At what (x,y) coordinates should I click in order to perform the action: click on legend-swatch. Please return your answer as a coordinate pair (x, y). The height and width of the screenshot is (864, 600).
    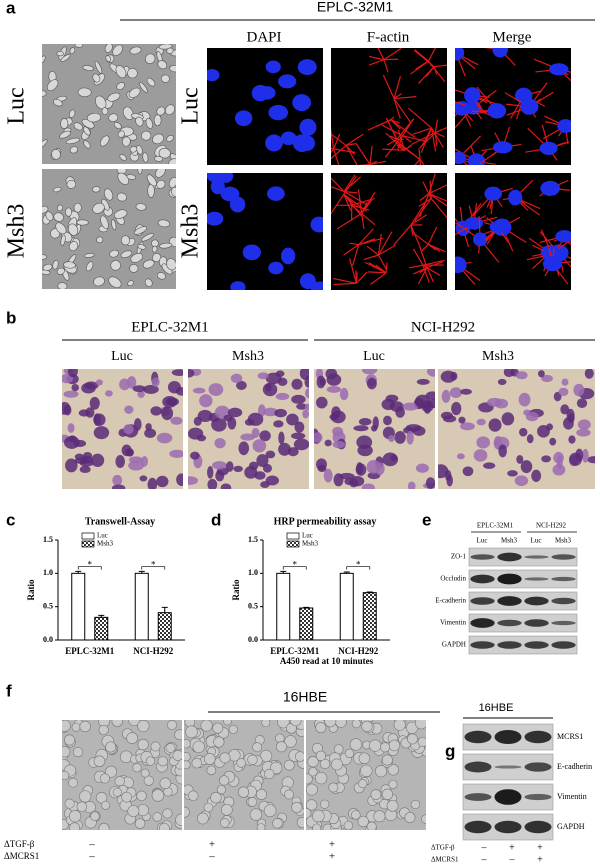
    Looking at the image, I should click on (88, 536).